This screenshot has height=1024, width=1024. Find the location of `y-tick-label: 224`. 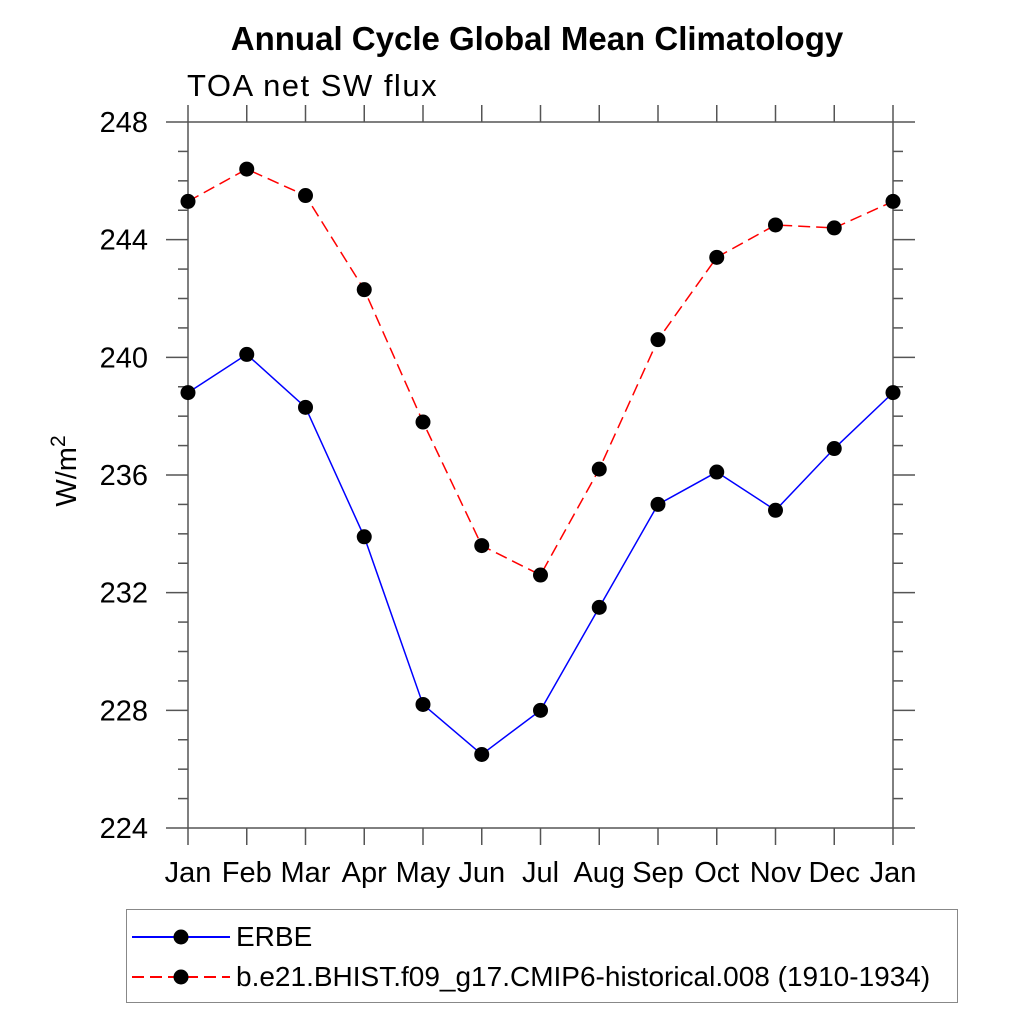

y-tick-label: 224 is located at coordinates (124, 829).